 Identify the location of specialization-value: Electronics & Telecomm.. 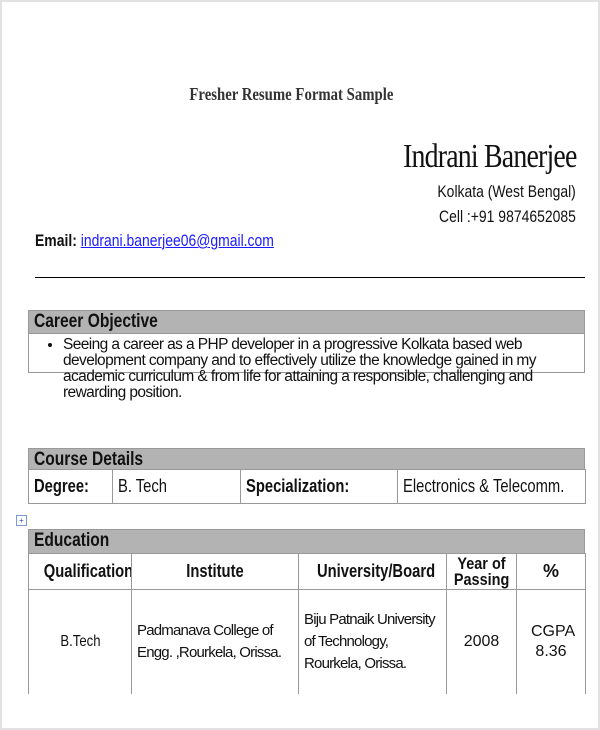
(491, 486).